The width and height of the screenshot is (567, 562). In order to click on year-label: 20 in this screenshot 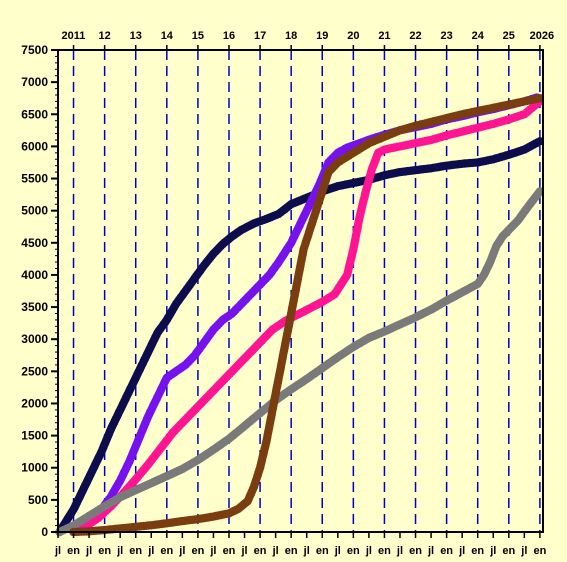, I will do `click(353, 36)`.